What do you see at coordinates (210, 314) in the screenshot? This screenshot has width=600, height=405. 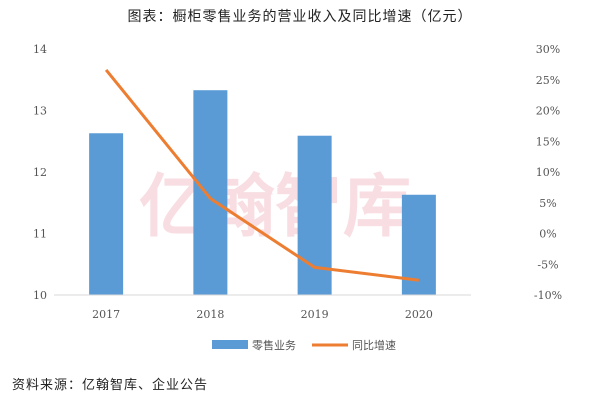 I see `x-axis-tick: 2018` at bounding box center [210, 314].